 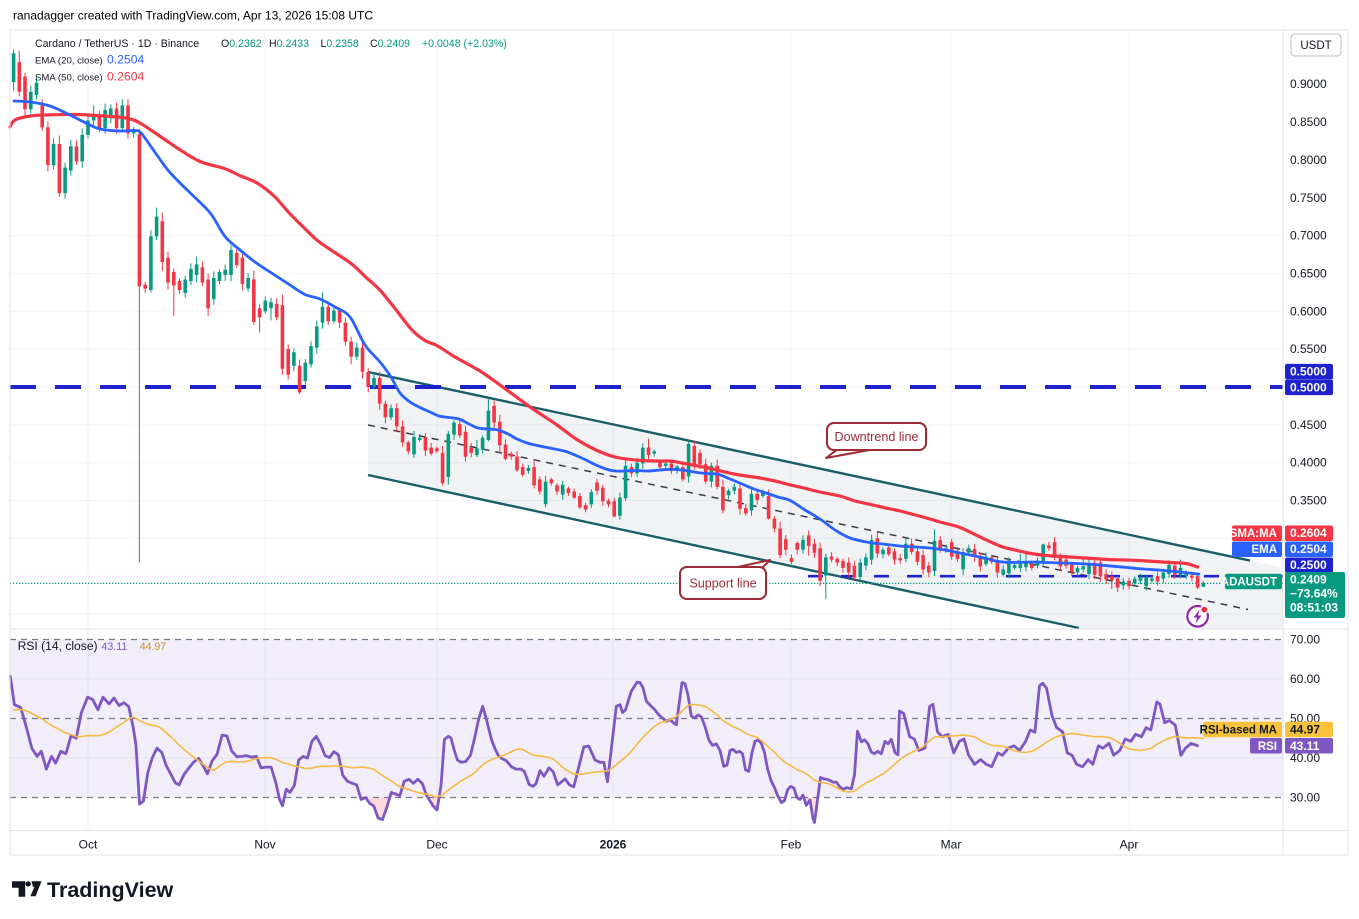 I want to click on svg-text: RSI-based MA, so click(x=1238, y=731).